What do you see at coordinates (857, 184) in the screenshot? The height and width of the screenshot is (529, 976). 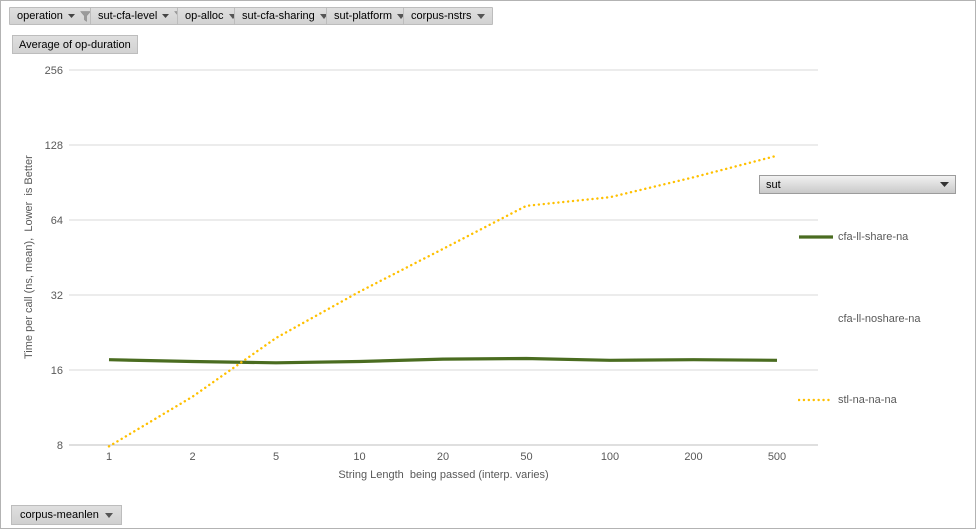 I see `series-field-dropdown: sut` at bounding box center [857, 184].